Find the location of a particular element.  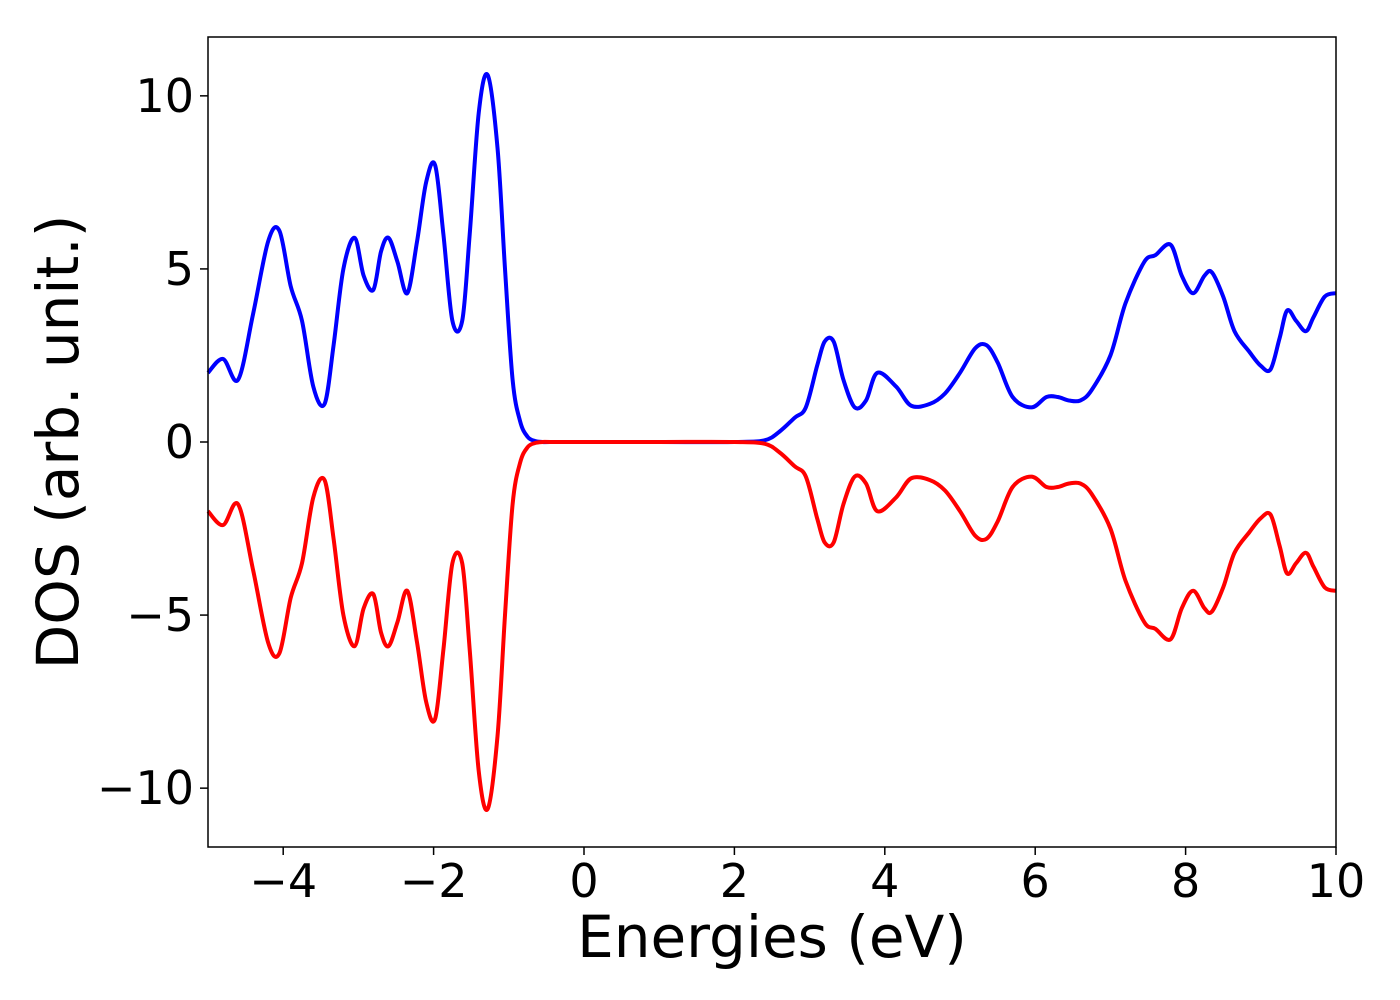

y-axis-ticks: −10 −5 0 5 10 is located at coordinates (152, 442).